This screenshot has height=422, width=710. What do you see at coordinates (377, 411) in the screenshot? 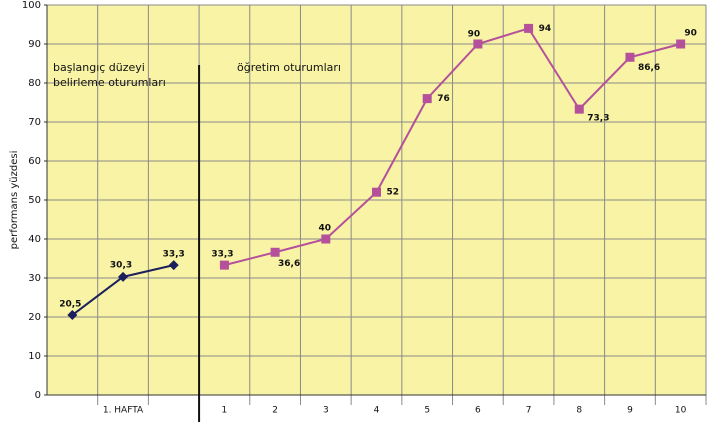
I see `x-tick-label: 4` at bounding box center [377, 411].